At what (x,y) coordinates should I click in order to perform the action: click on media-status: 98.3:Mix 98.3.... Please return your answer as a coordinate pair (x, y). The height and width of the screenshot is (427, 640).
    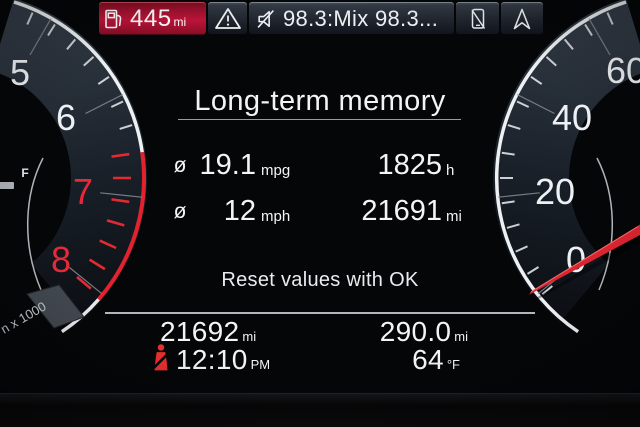
    Looking at the image, I should click on (351, 18).